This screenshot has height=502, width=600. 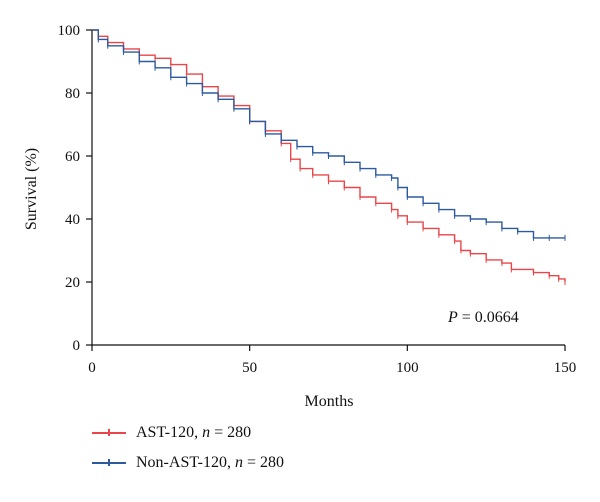 I want to click on legend: AST-120, n = 280 Non-AST-120, n = 280, so click(x=188, y=448).